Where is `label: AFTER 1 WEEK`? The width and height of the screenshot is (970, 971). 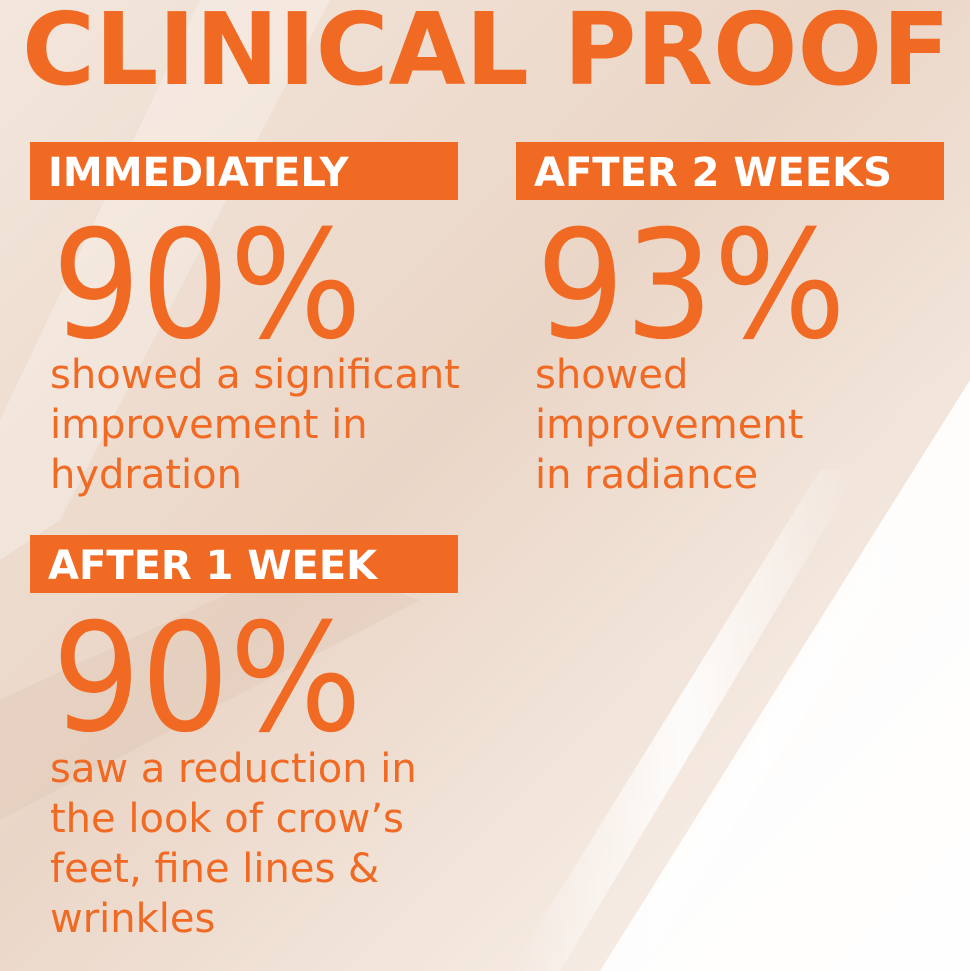
label: AFTER 1 WEEK is located at coordinates (213, 566).